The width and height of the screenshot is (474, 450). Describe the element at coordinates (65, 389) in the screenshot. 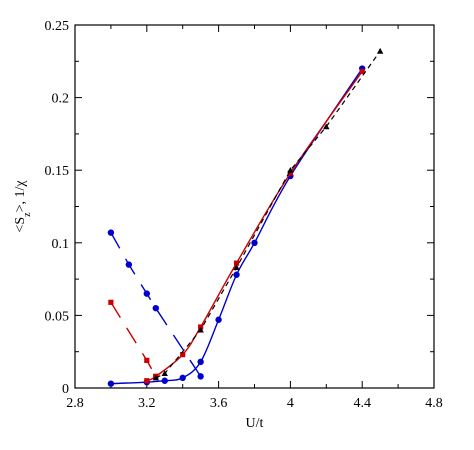

I see `y-tick-label: 0` at that location.